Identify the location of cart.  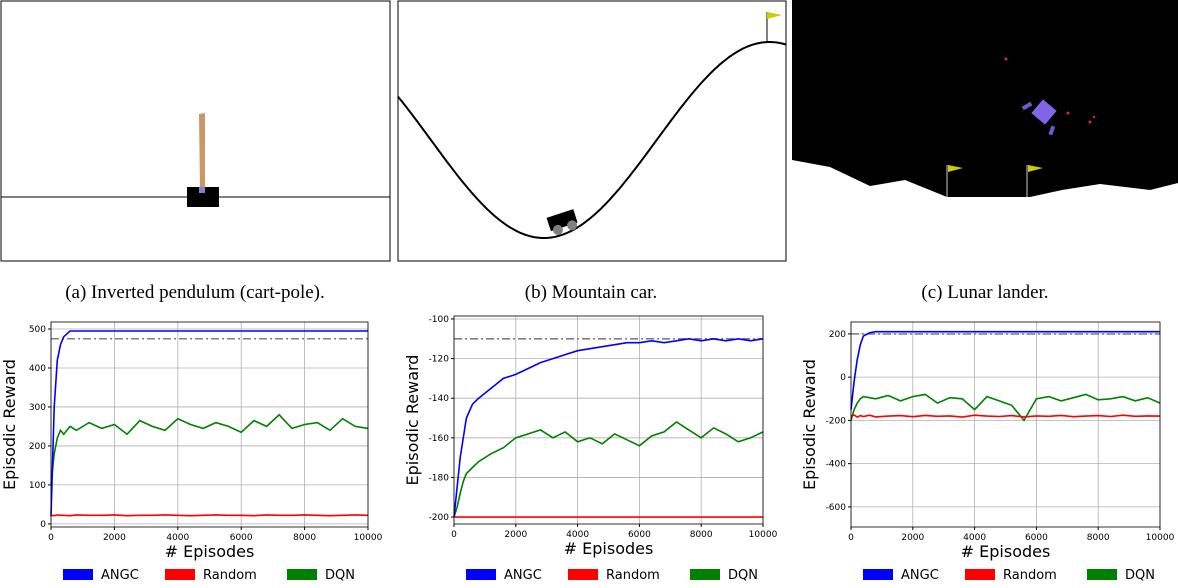
(203, 197).